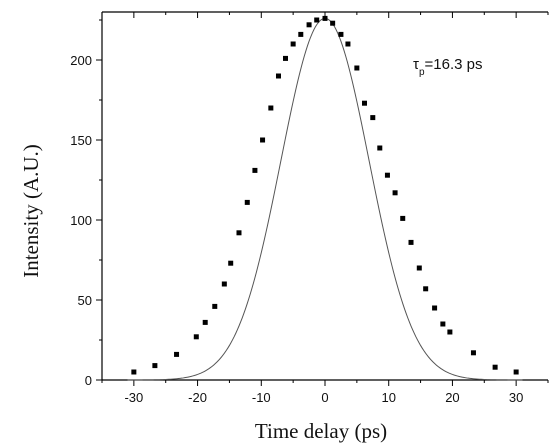 This screenshot has height=448, width=551. Describe the element at coordinates (81, 140) in the screenshot. I see `y-tick-label: 150` at that location.